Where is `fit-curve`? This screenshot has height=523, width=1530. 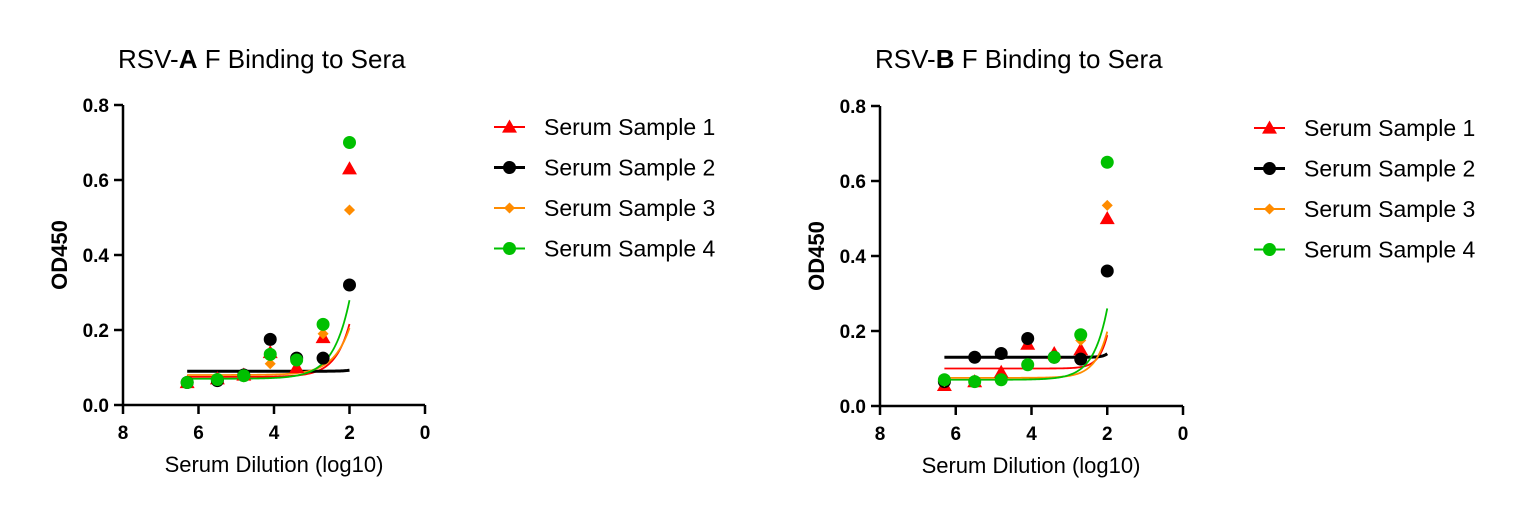 fit-curve is located at coordinates (268, 370).